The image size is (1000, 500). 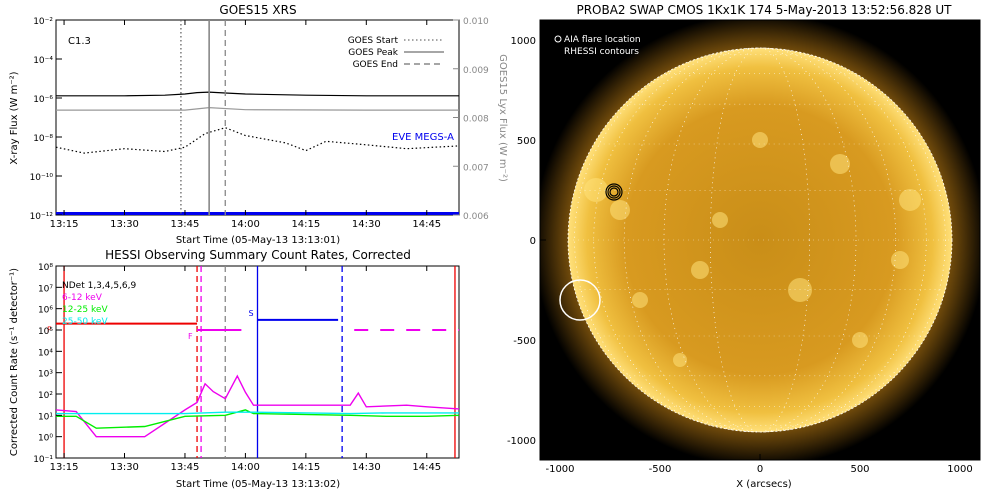 I want to click on hessi-x-tick-label-5: 14:30, so click(x=366, y=467).